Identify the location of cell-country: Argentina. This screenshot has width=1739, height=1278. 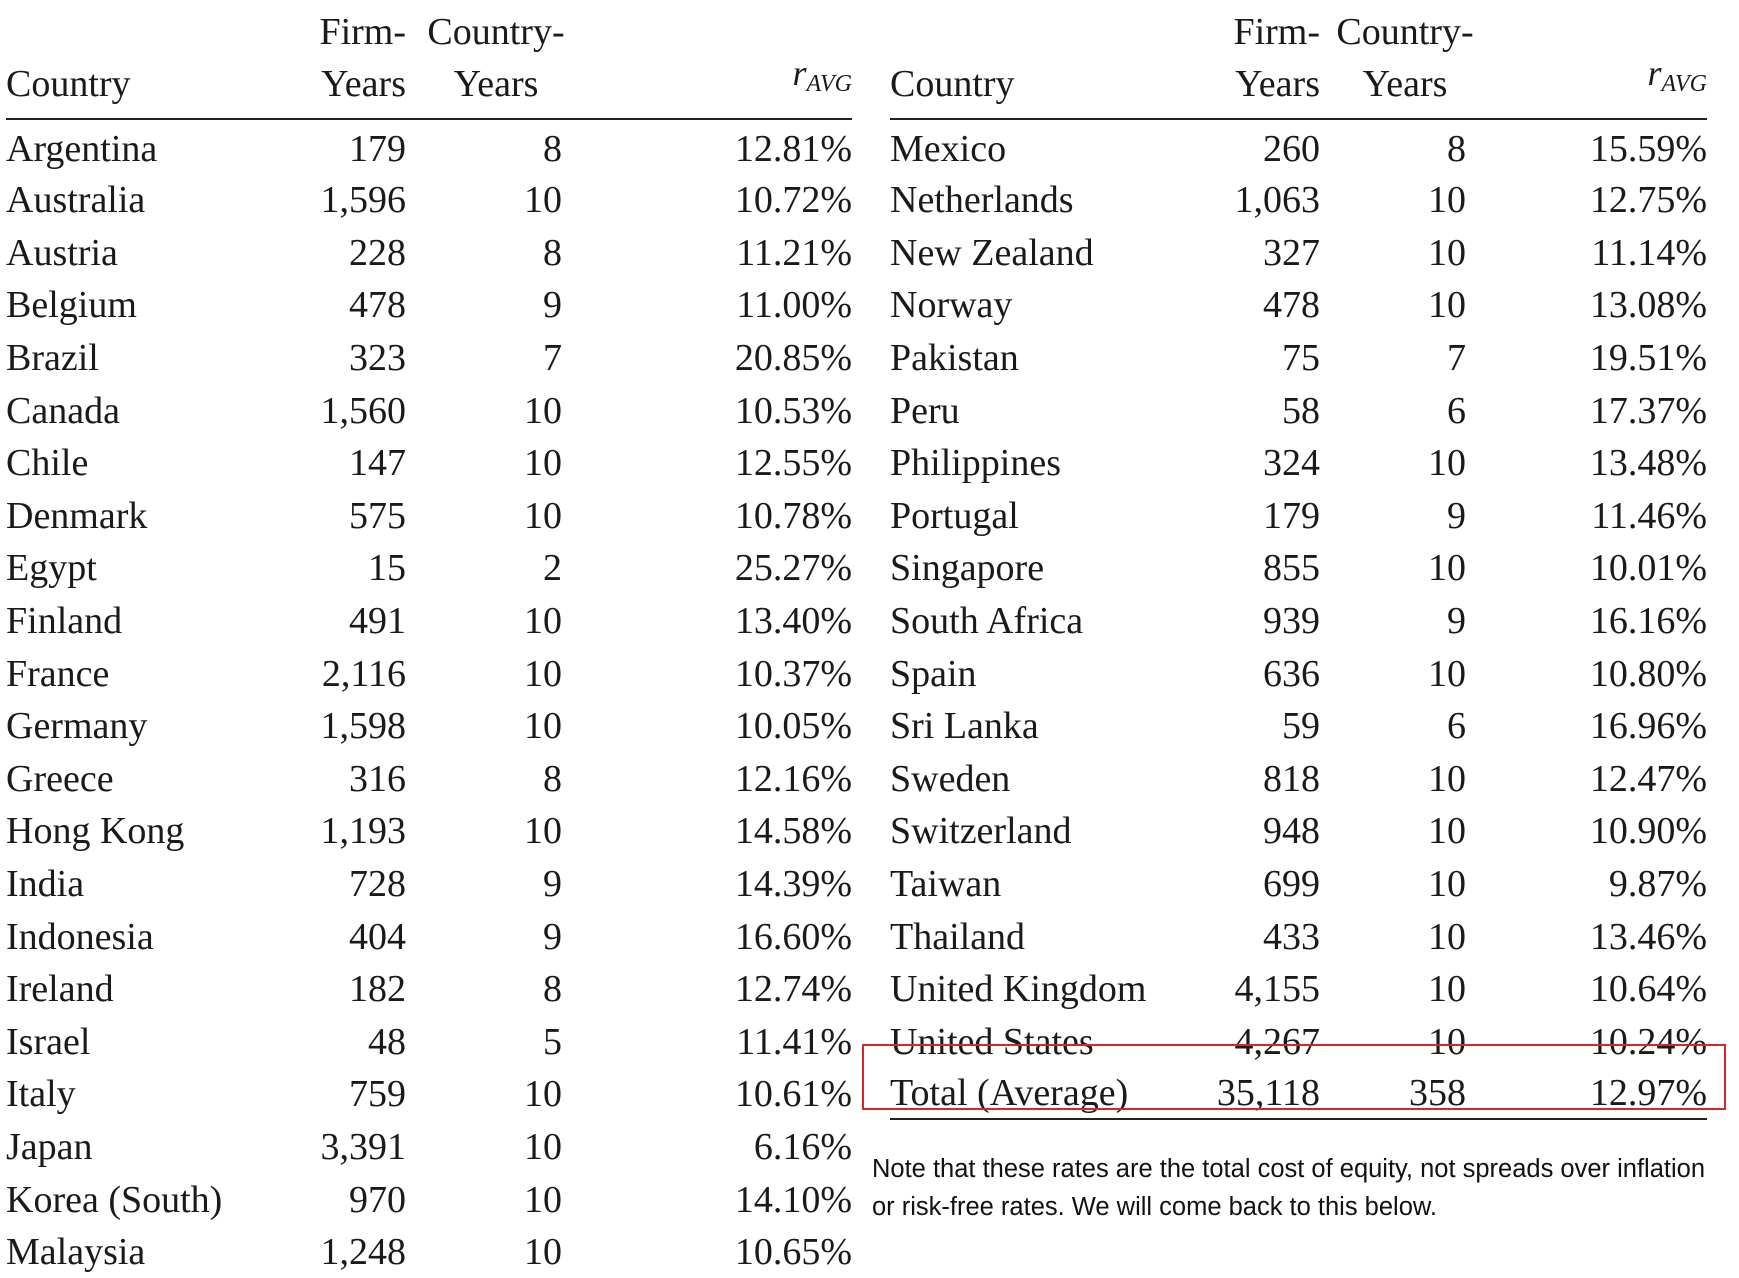
(82, 149).